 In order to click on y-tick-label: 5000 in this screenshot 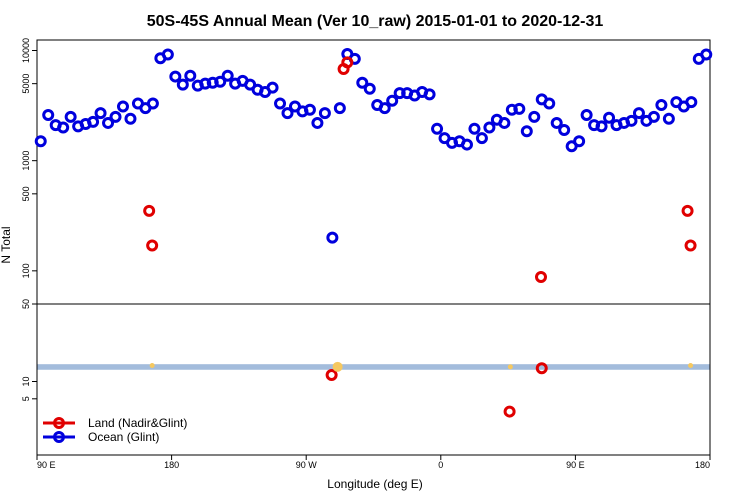, I will do `click(26, 84)`.